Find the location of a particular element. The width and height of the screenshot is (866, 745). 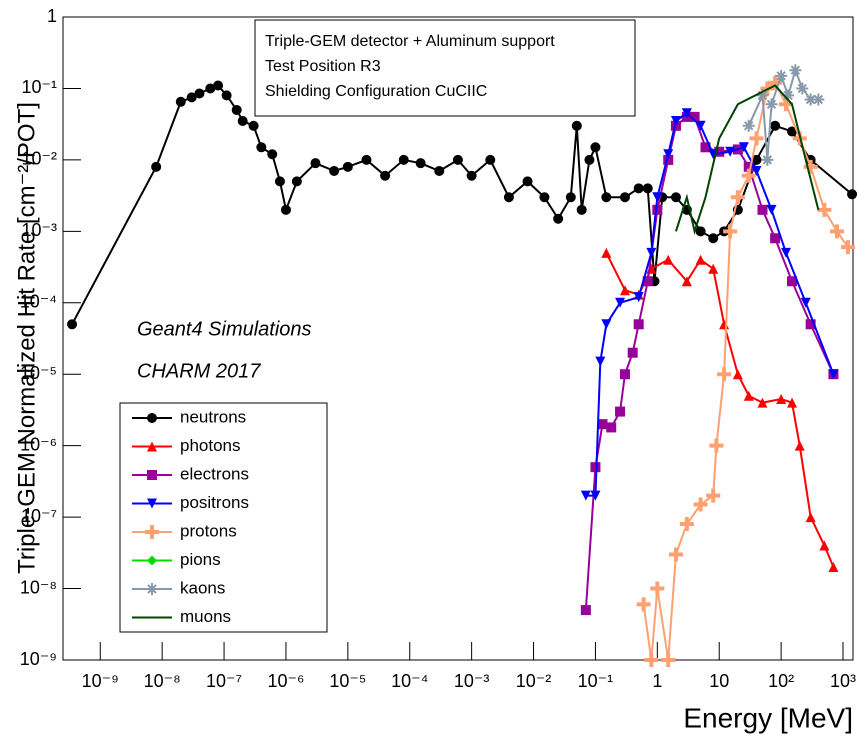

x-tick-label: 10⁻⁹ is located at coordinates (100, 681).